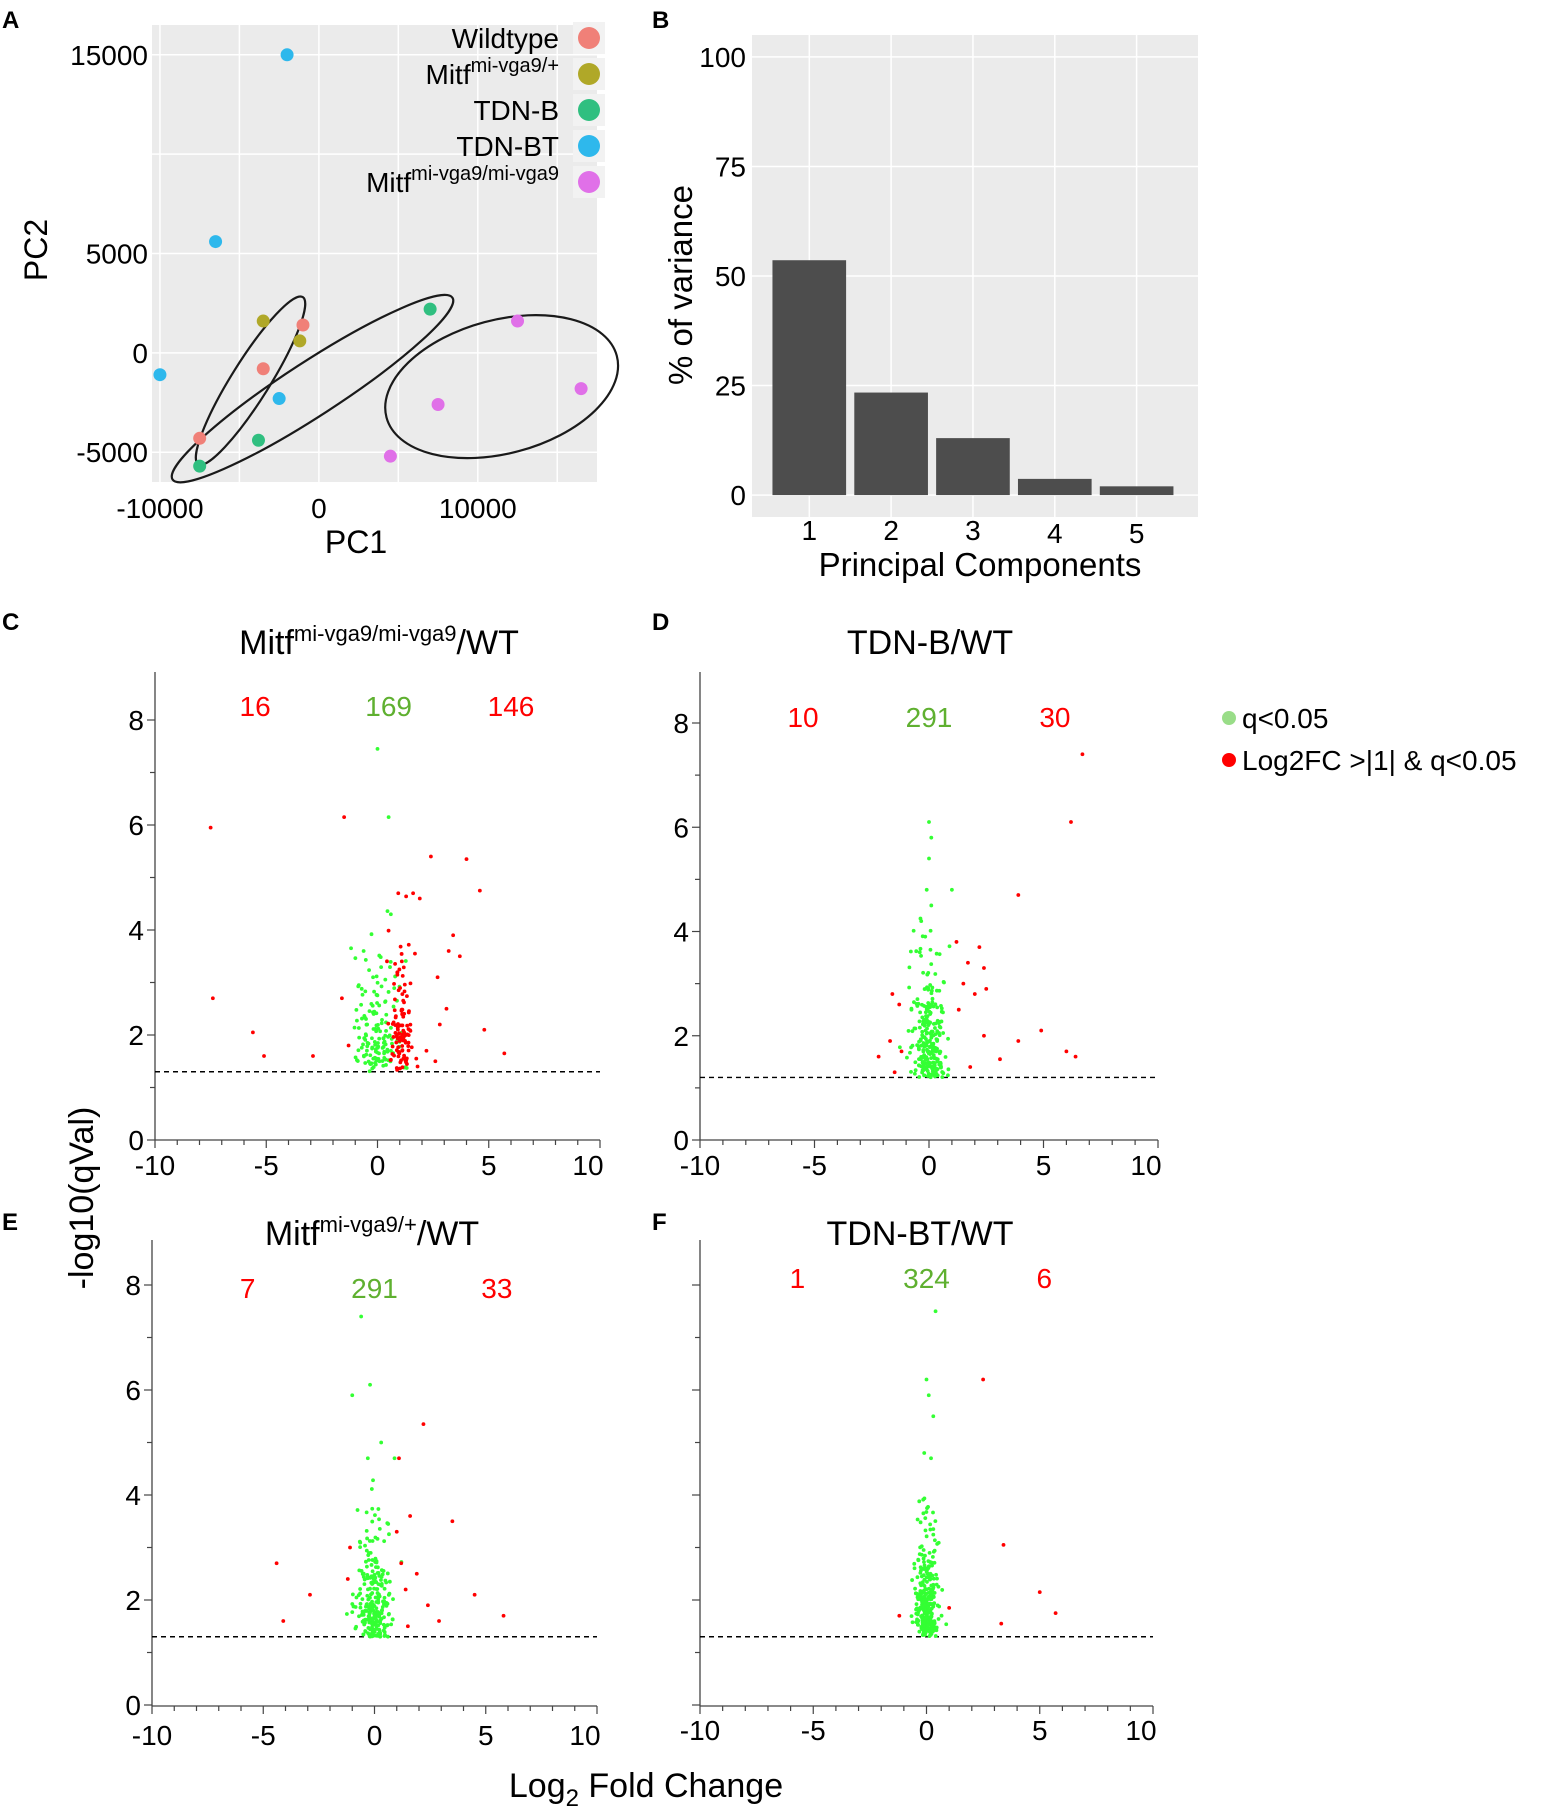 This screenshot has height=1812, width=1547. I want to click on pca-y-tick-label: 0, so click(140, 353).